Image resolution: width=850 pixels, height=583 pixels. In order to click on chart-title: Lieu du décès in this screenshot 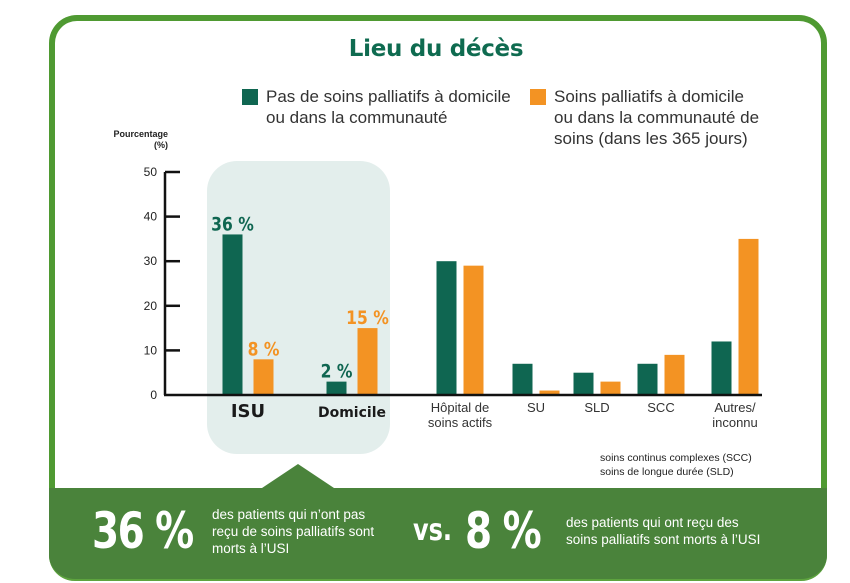, I will do `click(436, 49)`.